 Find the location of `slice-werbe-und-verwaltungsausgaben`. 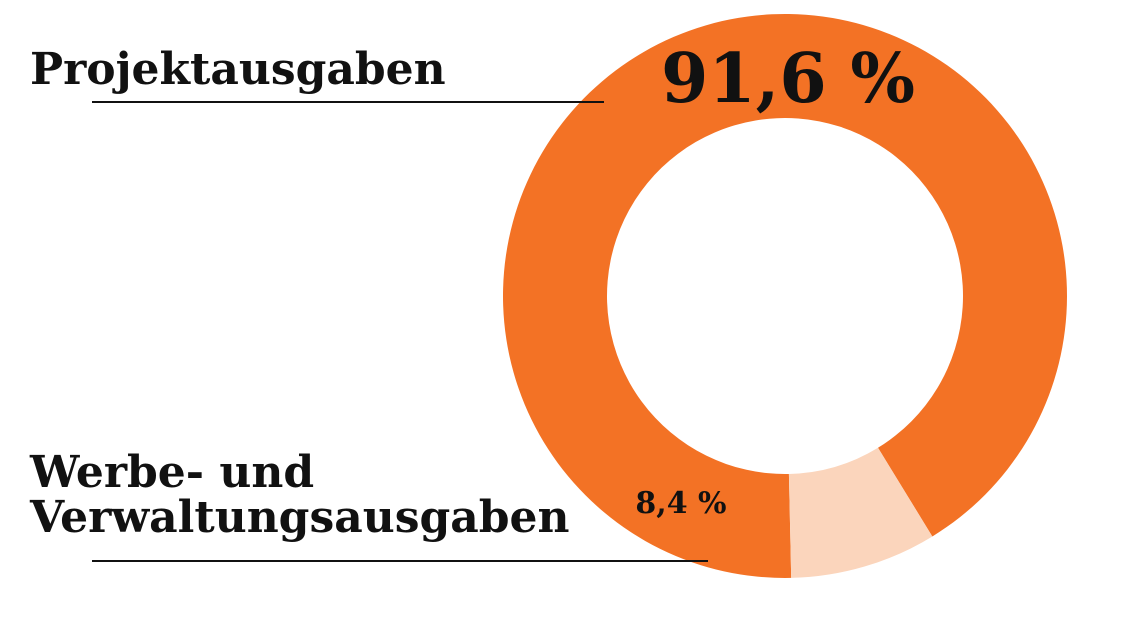

slice-werbe-und-verwaltungsausgaben is located at coordinates (860, 512).